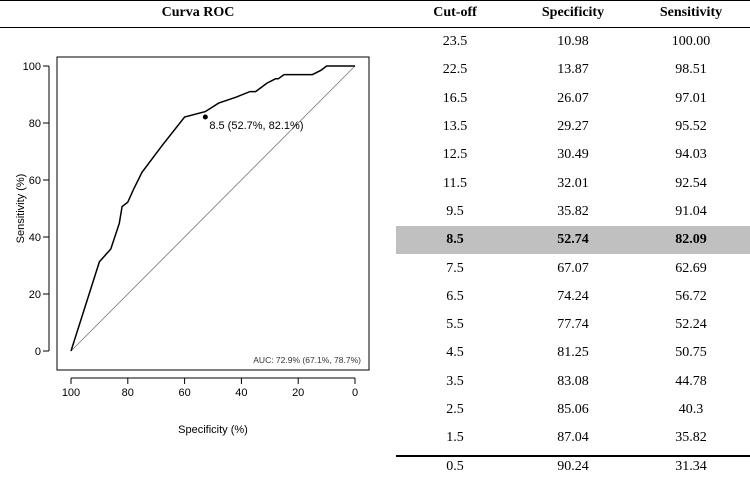 The height and width of the screenshot is (481, 750). What do you see at coordinates (691, 127) in the screenshot?
I see `cell-sensitivity: 95.52` at bounding box center [691, 127].